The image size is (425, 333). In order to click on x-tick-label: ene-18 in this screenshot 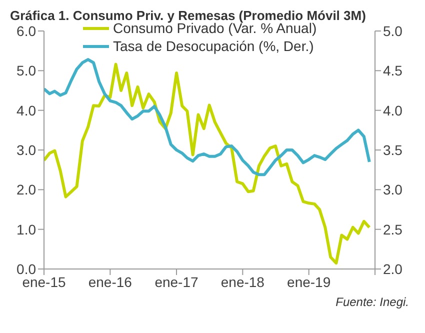, I will do `click(242, 282)`.